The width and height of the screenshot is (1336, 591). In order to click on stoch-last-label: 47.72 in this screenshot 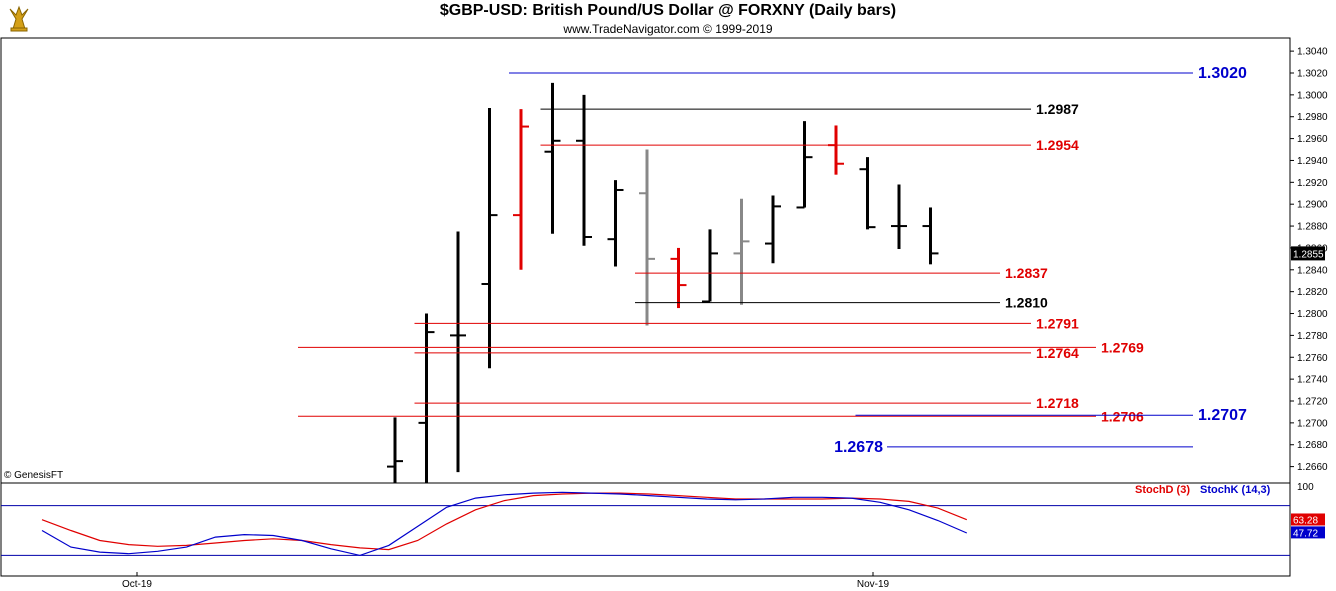, I will do `click(1305, 533)`.